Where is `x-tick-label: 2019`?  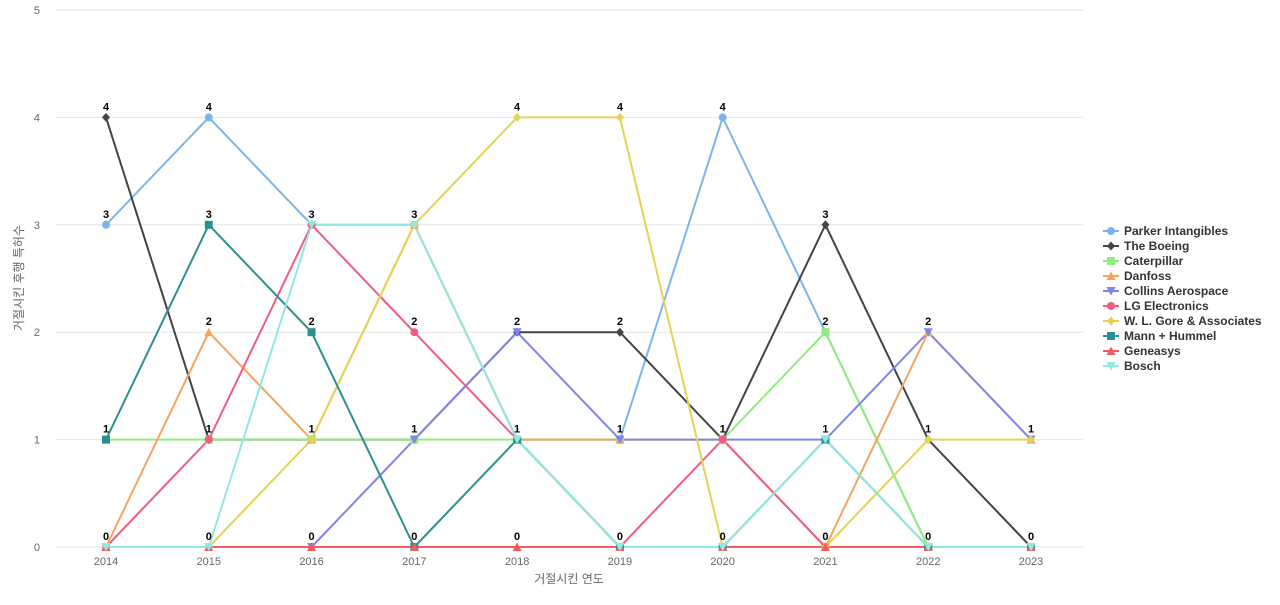
x-tick-label: 2019 is located at coordinates (620, 562).